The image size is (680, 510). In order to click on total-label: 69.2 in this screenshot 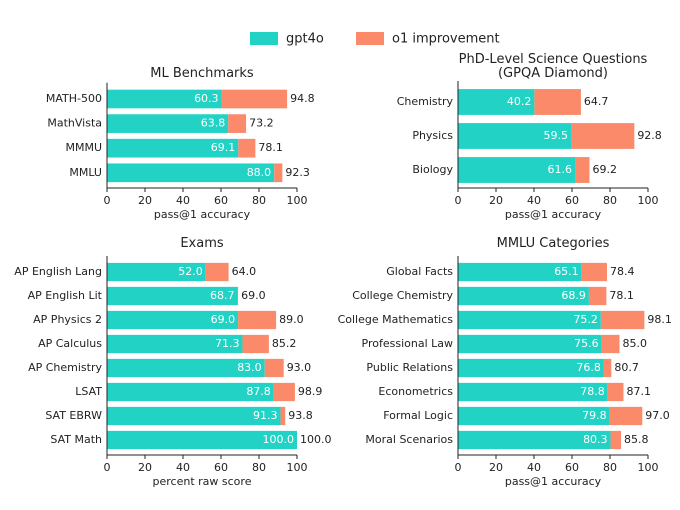, I will do `click(604, 169)`.